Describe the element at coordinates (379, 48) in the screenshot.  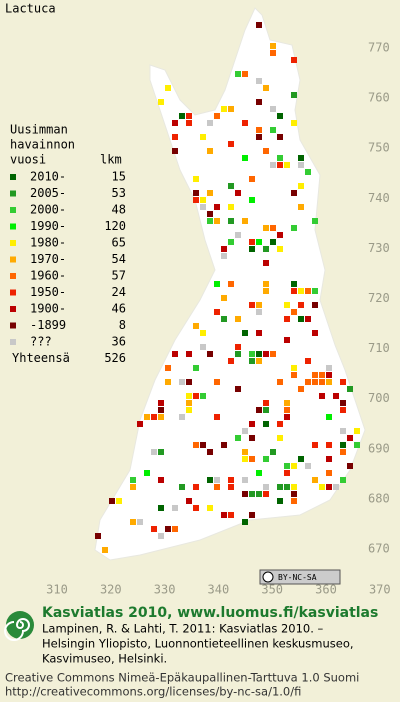
I see `y-grid-label: 770` at that location.